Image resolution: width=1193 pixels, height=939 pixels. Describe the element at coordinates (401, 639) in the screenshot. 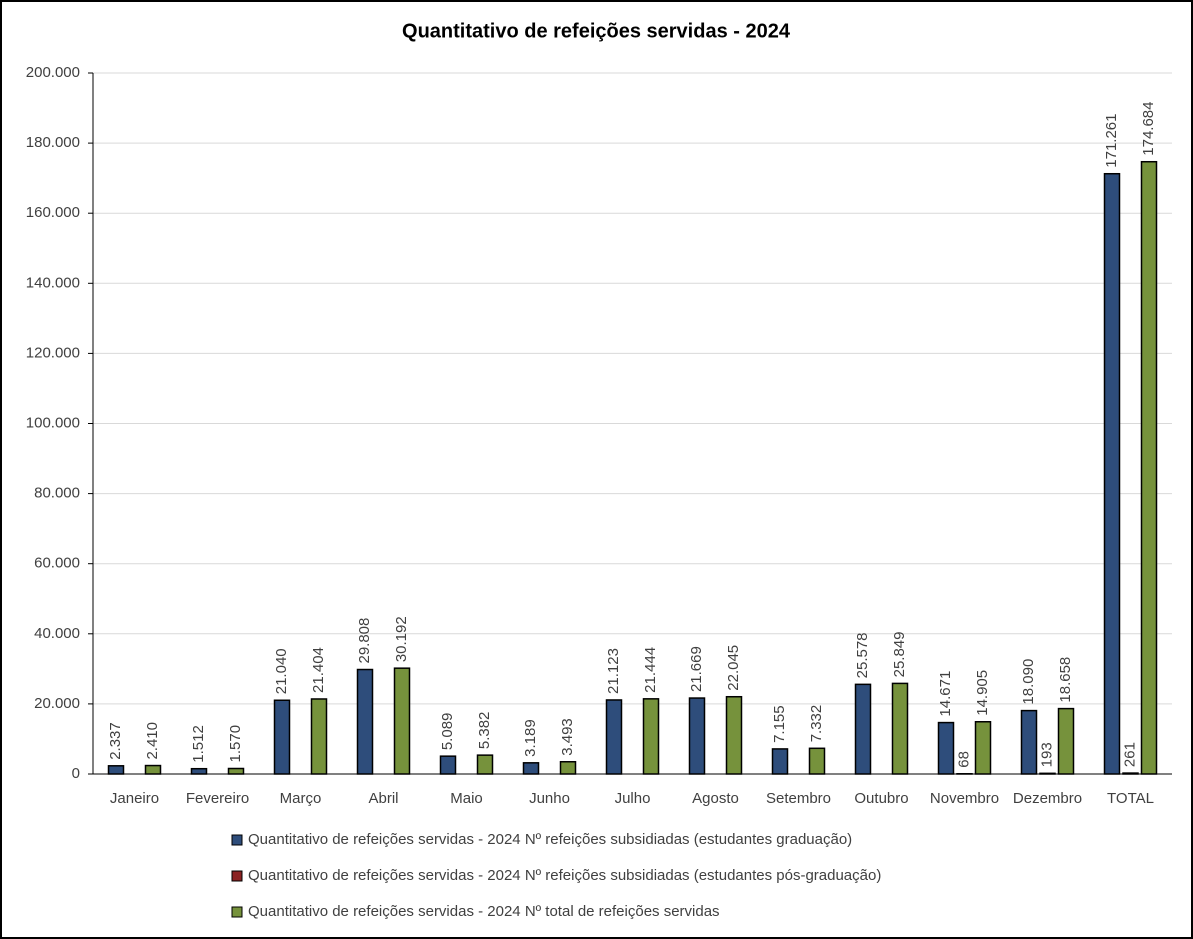

I see `value-label: 30.192` at that location.